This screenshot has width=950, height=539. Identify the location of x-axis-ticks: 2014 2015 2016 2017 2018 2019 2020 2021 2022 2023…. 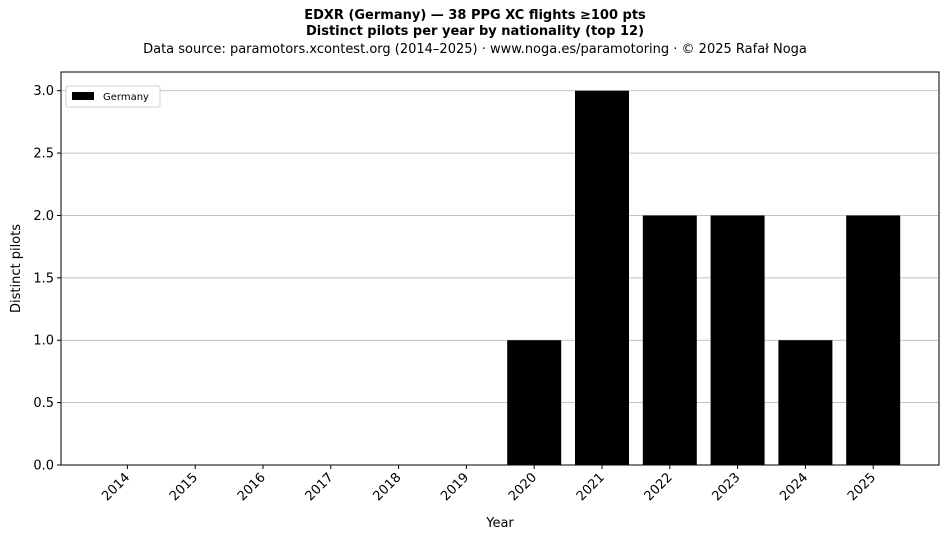
(489, 484).